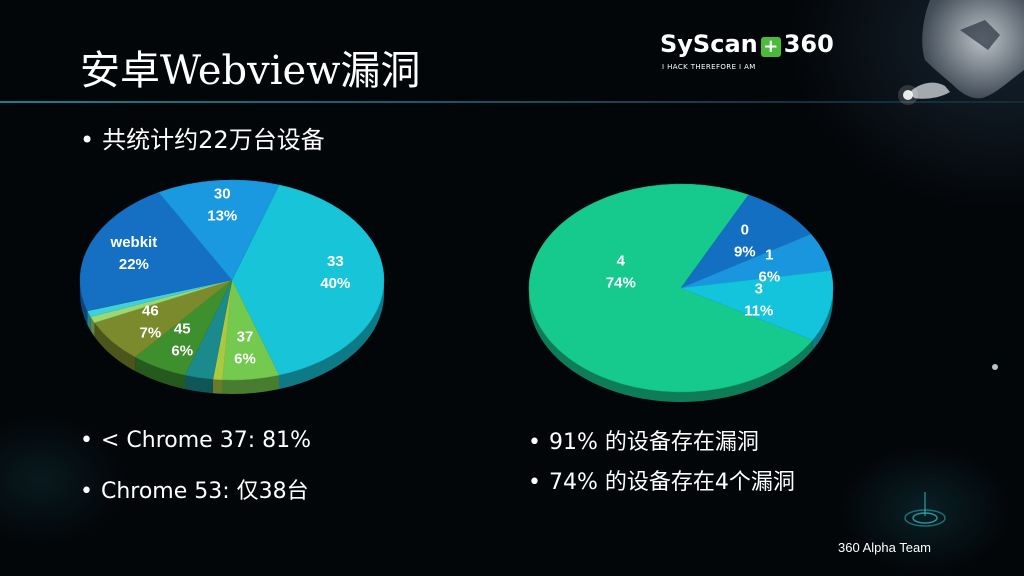 The width and height of the screenshot is (1024, 576). Describe the element at coordinates (150, 333) in the screenshot. I see `pie-percent-label: 7%` at that location.